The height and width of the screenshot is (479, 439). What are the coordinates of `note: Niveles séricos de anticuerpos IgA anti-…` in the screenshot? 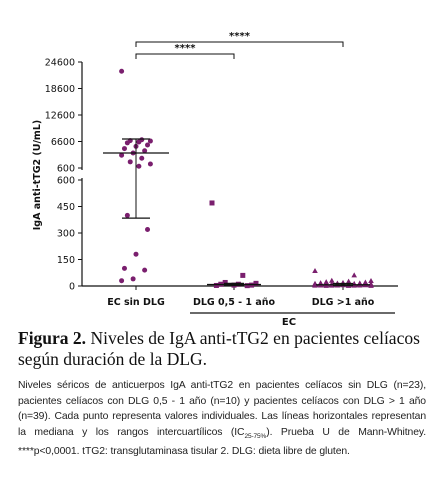 It's located at (222, 409).